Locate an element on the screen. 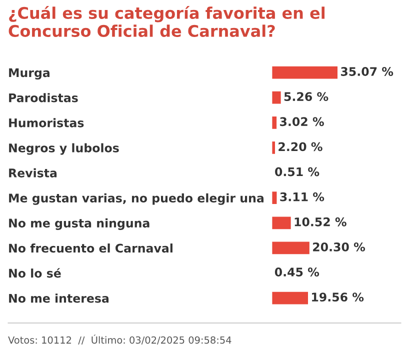  data-label: 5.26 % is located at coordinates (306, 97).